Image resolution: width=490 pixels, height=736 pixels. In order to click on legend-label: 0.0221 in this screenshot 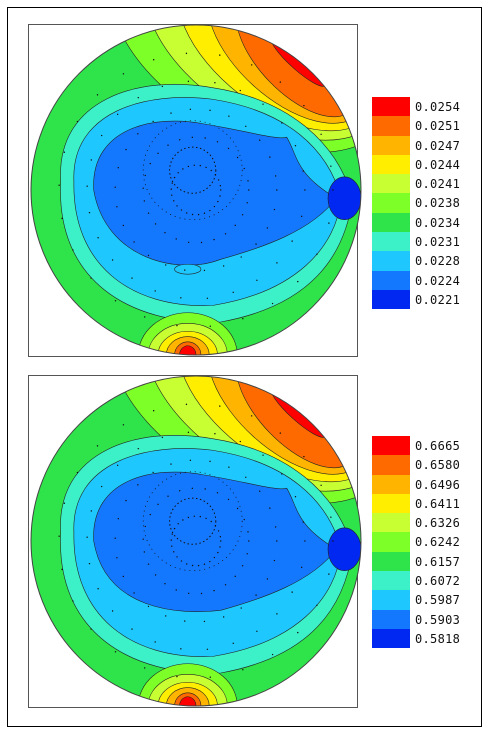, I will do `click(438, 299)`.